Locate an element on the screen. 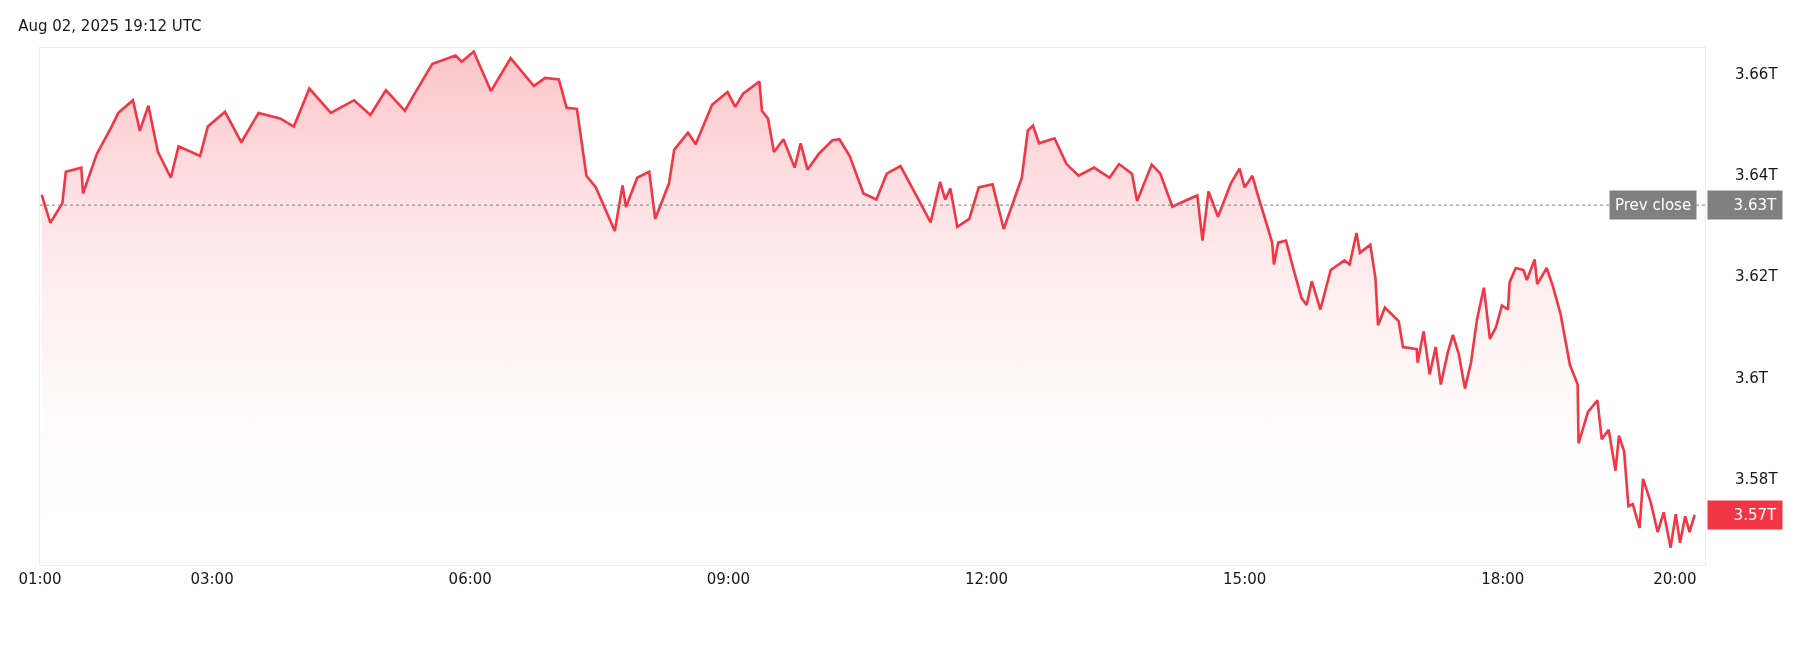 This screenshot has height=669, width=1818. text: 3.57T is located at coordinates (1755, 515).